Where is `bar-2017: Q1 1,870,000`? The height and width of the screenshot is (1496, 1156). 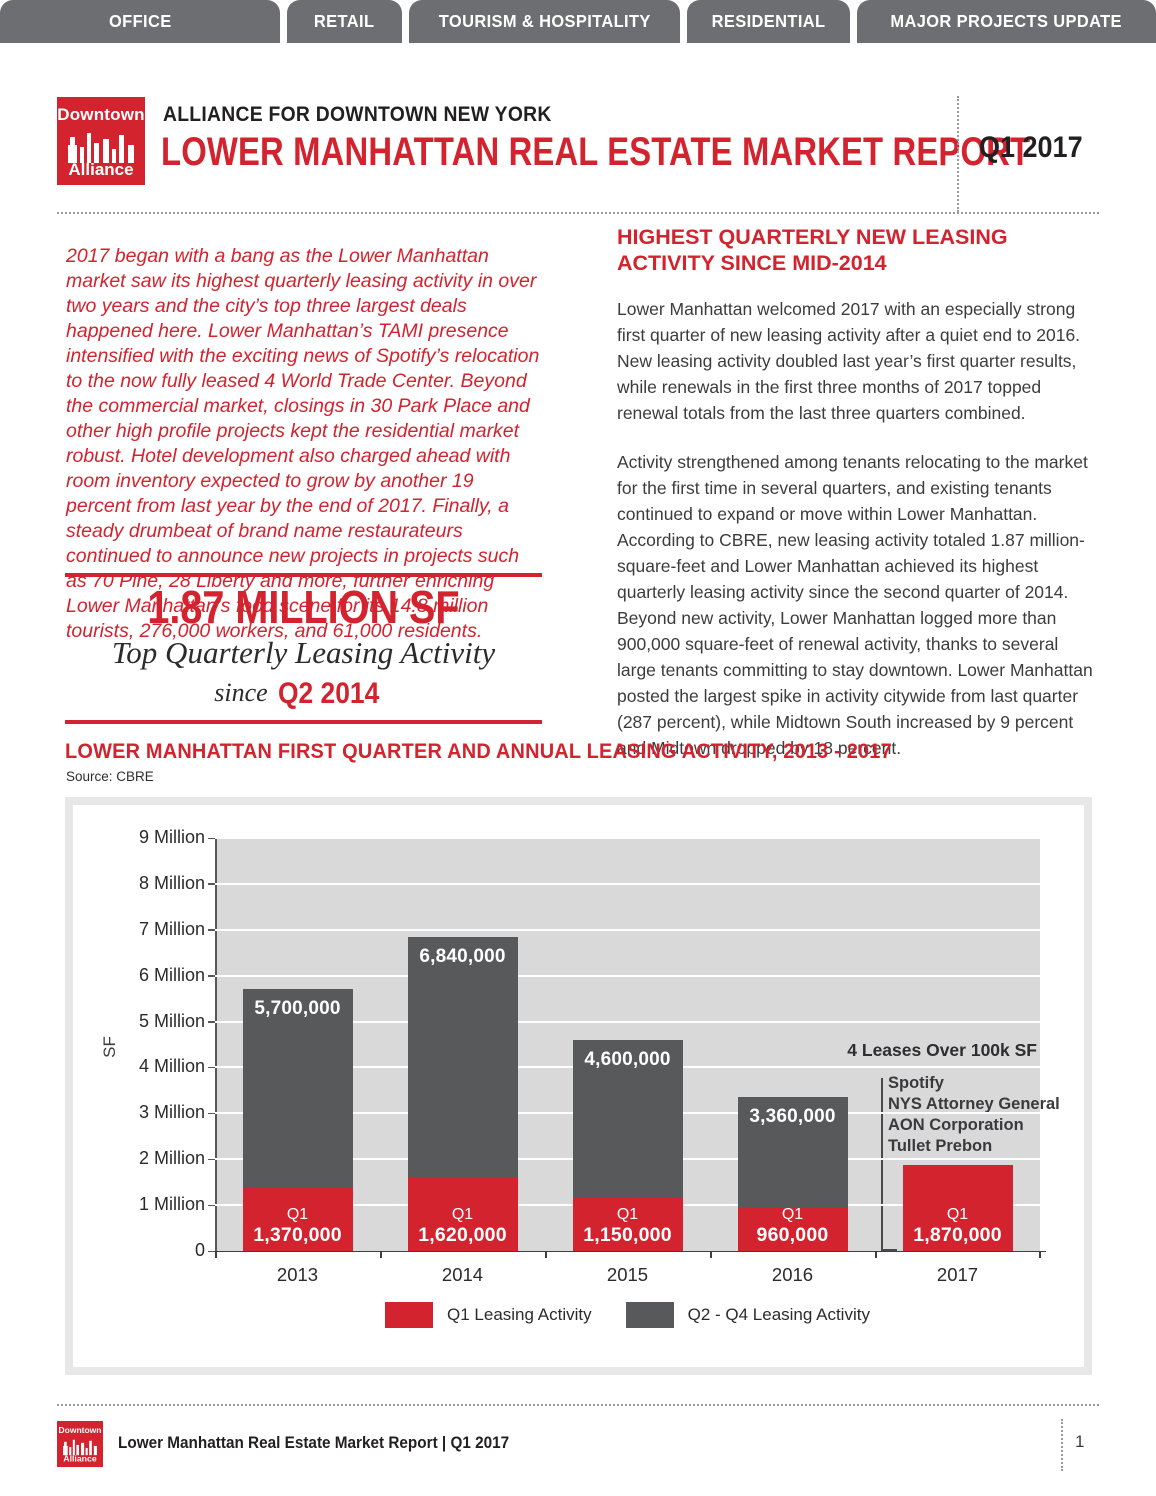
bar-2017: Q1 1,870,000 is located at coordinates (957, 1208).